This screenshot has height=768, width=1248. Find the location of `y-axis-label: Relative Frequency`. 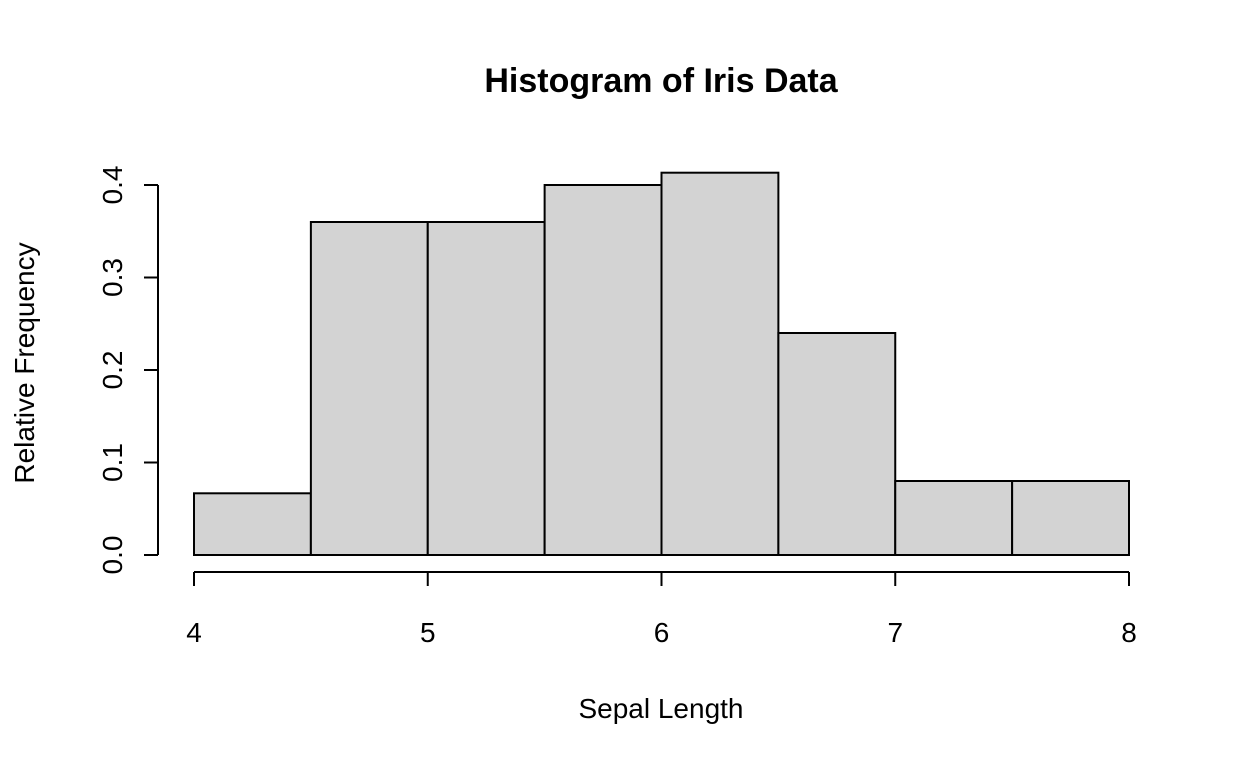

y-axis-label: Relative Frequency is located at coordinates (24, 362).